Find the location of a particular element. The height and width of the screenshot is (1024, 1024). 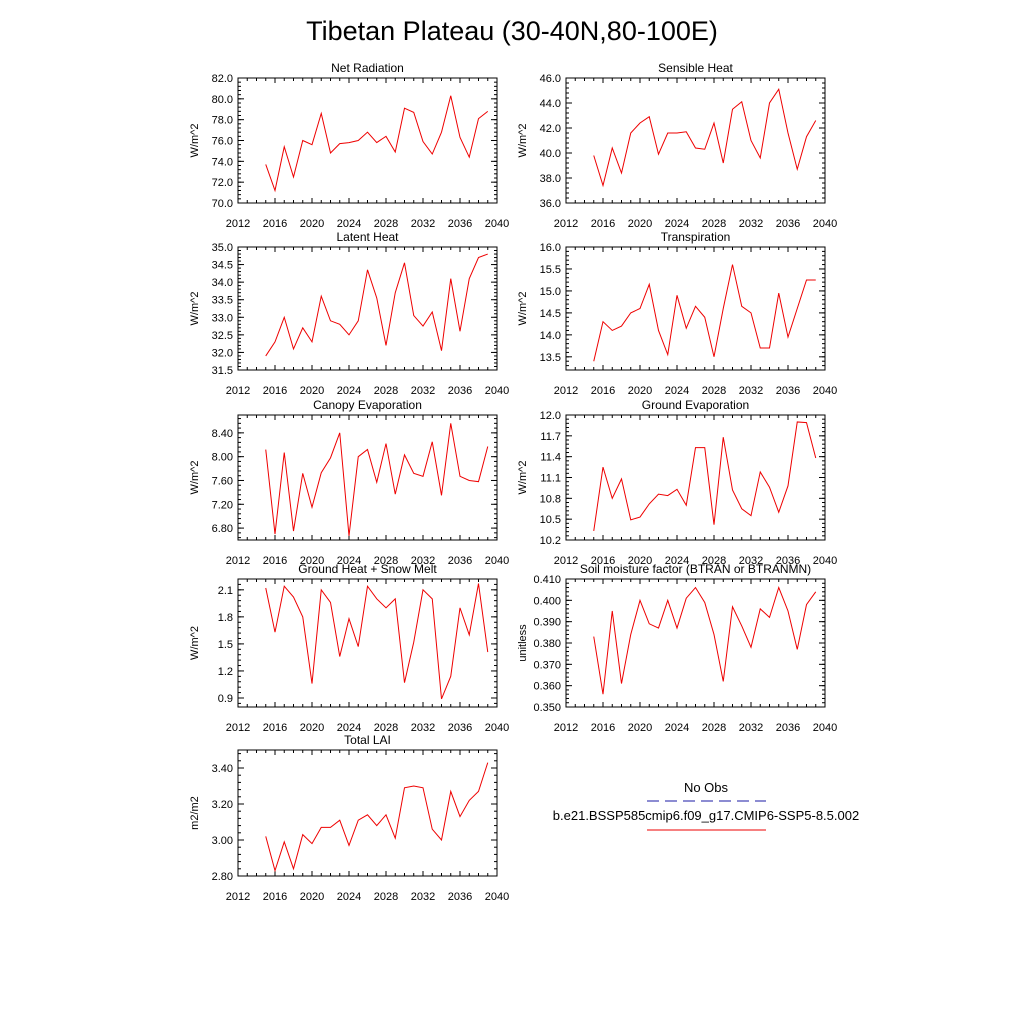

y-axis-label: unitless is located at coordinates (523, 643).